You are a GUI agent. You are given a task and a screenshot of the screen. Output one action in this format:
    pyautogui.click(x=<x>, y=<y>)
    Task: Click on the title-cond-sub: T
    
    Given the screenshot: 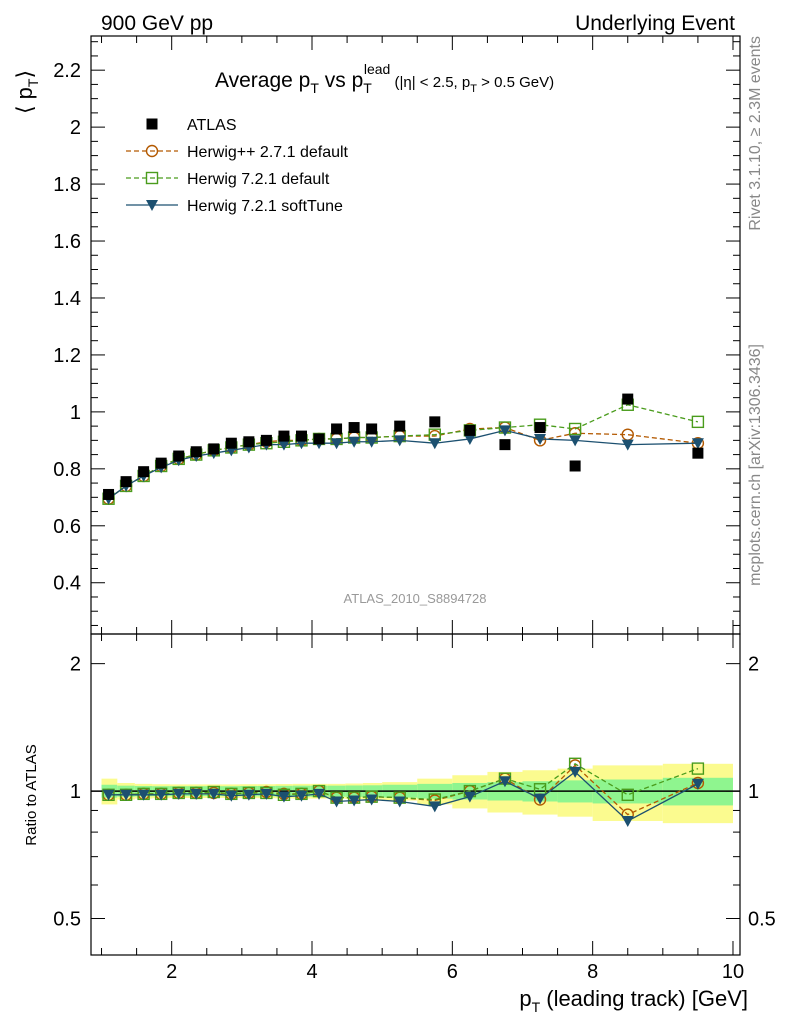 What is the action you would take?
    pyautogui.click(x=473, y=89)
    